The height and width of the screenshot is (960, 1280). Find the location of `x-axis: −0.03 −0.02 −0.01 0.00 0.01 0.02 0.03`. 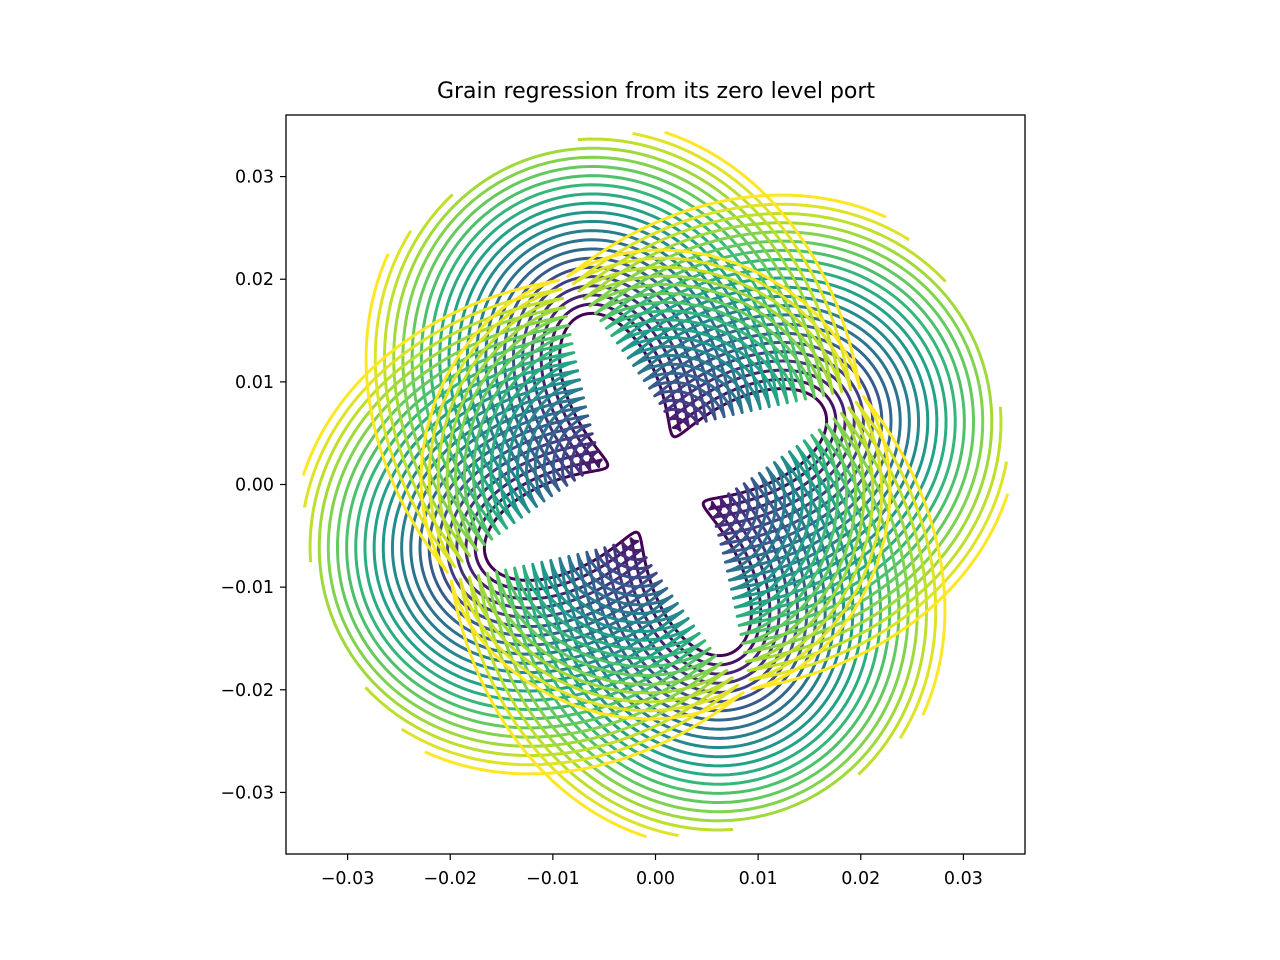

x-axis: −0.03 −0.02 −0.01 0.00 0.01 0.02 0.03 is located at coordinates (652, 871).